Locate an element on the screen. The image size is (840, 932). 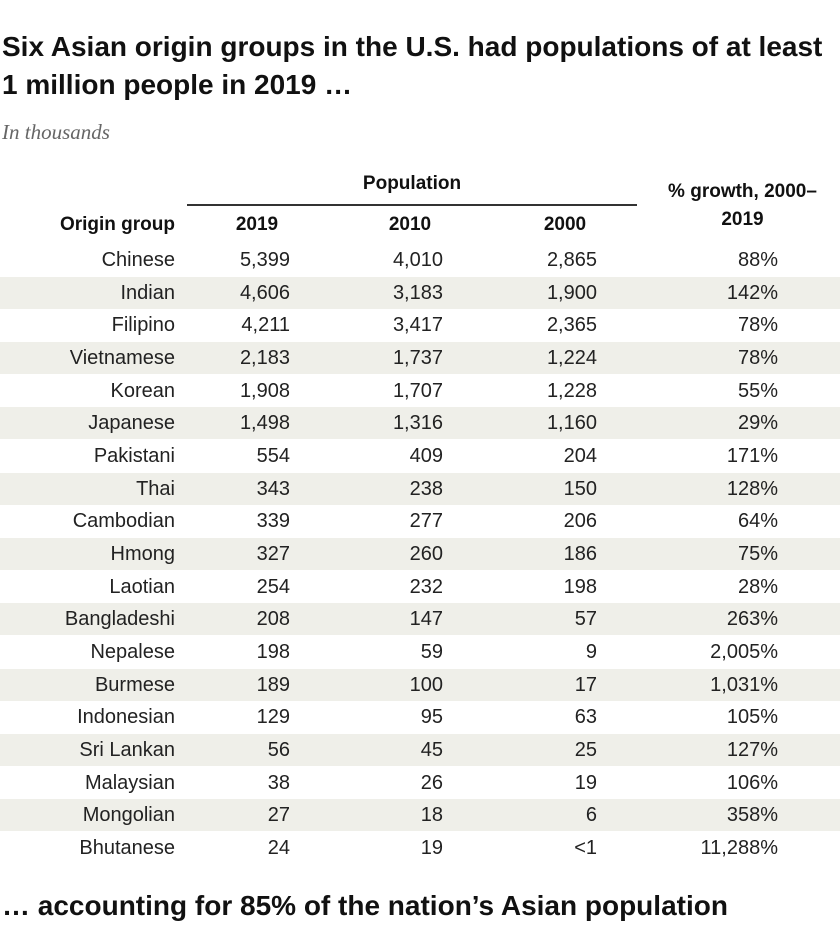
cell: 339 is located at coordinates (273, 521).